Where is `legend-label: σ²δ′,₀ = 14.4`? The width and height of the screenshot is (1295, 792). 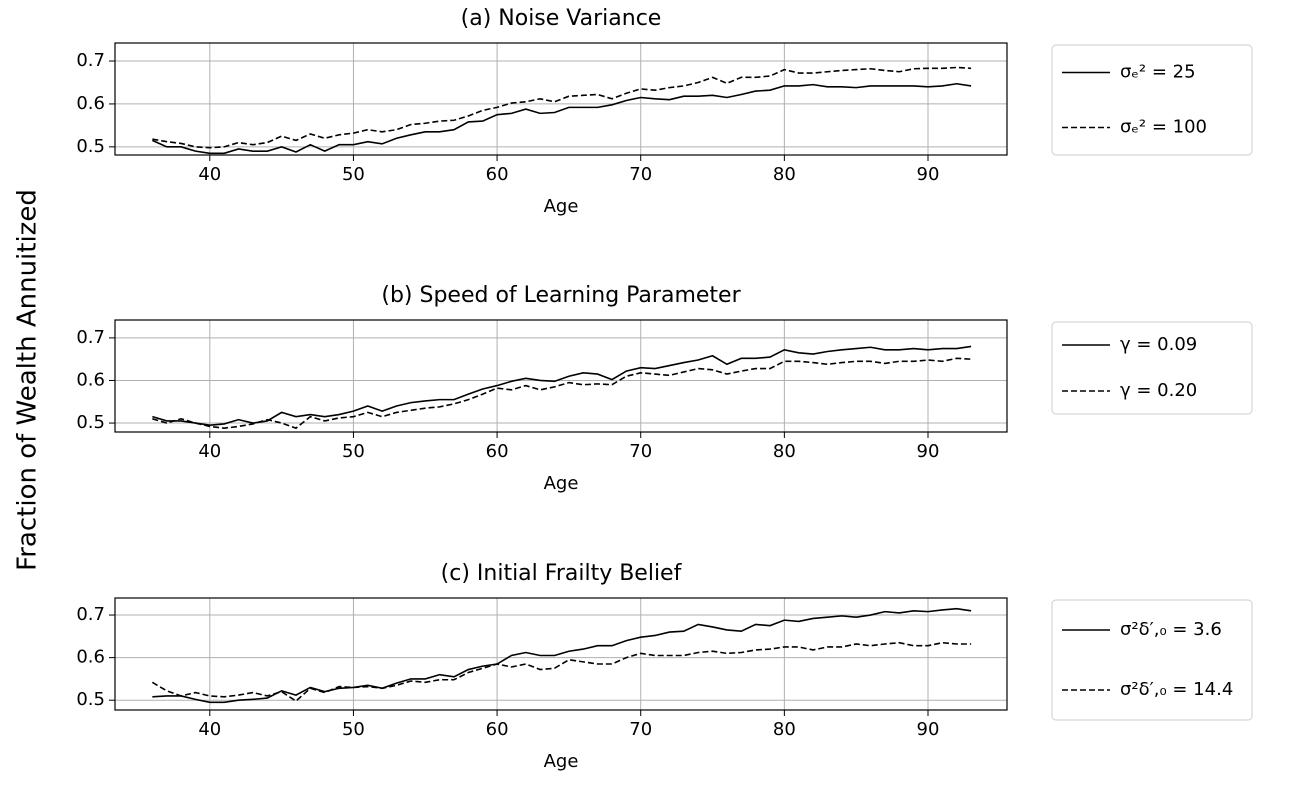
legend-label: σ²δ′,₀ = 14.4 is located at coordinates (1176, 689).